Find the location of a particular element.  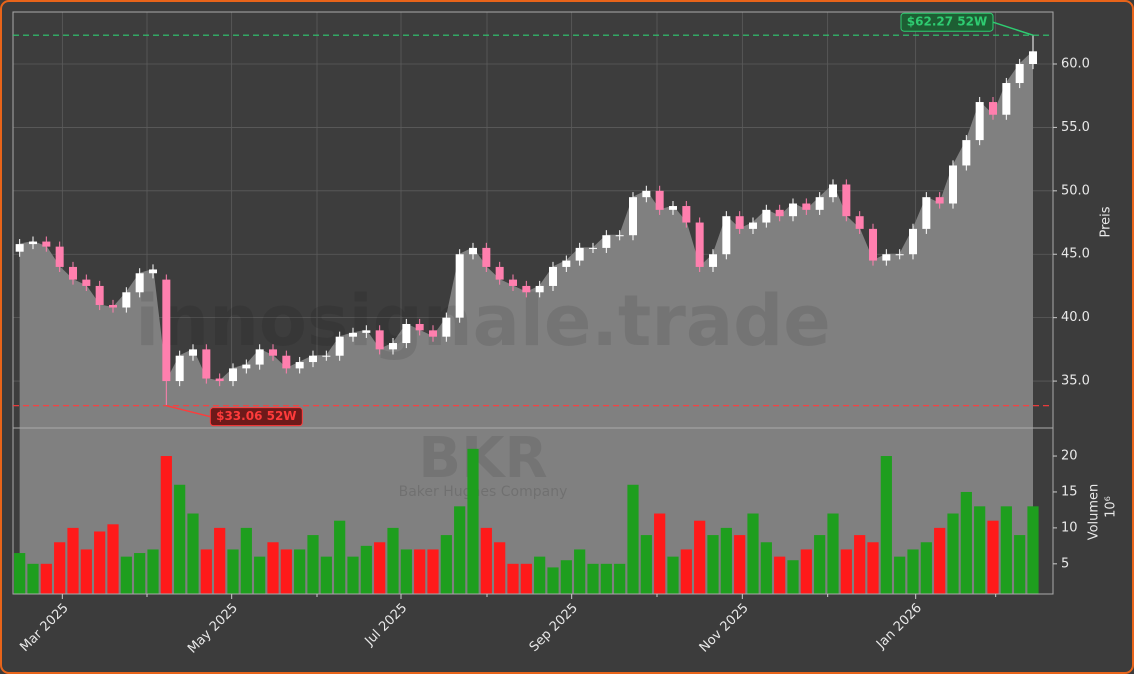

volume-scale-label: 10⁶ is located at coordinates (1111, 507).